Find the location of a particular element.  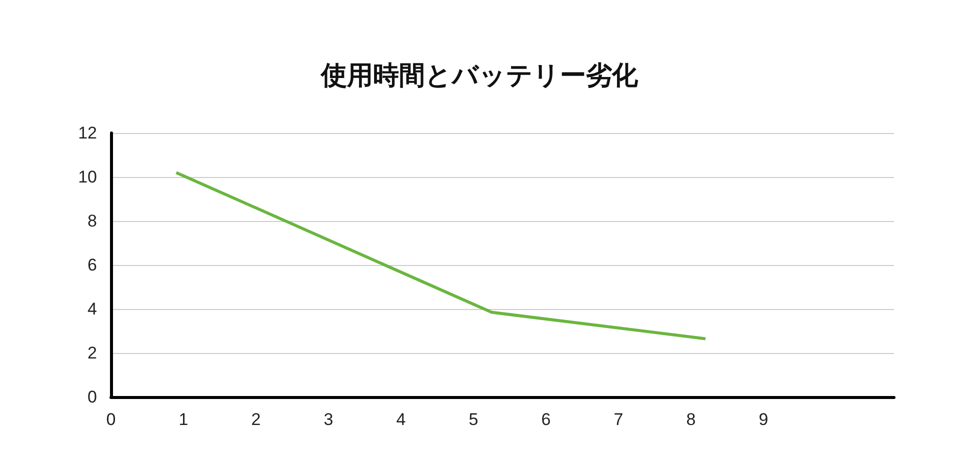

x-tick-label: 8 is located at coordinates (691, 419).